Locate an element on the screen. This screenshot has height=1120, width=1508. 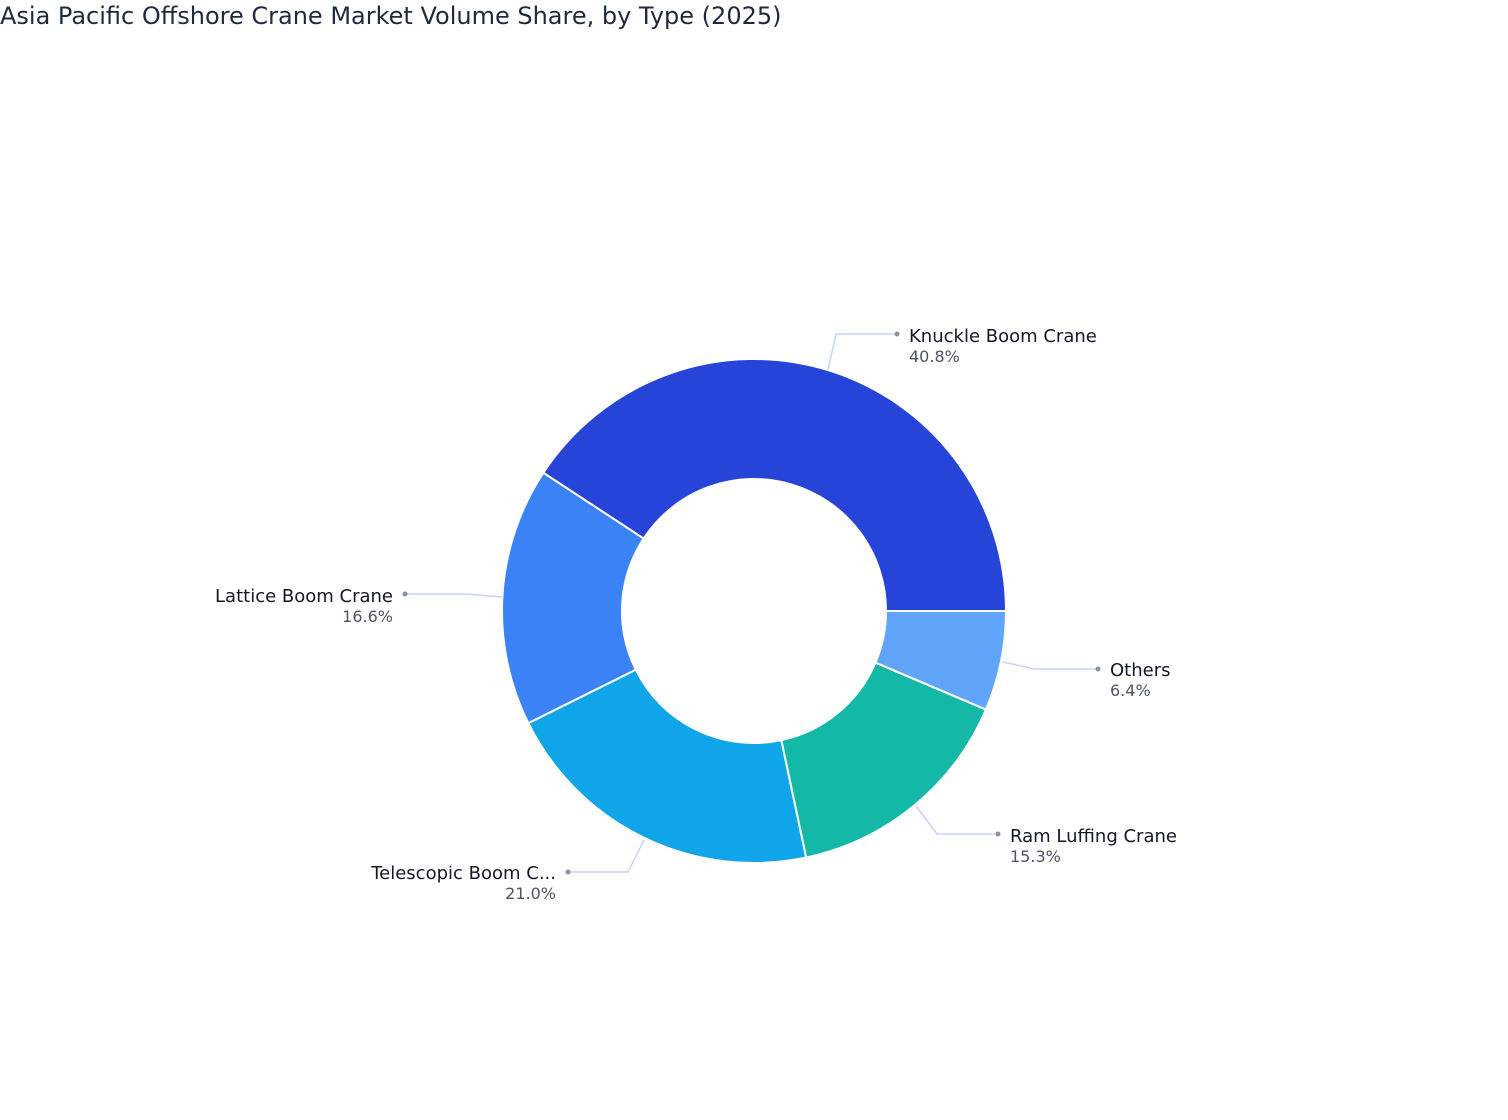
slice-knuckle-boom-crane is located at coordinates (774, 485).